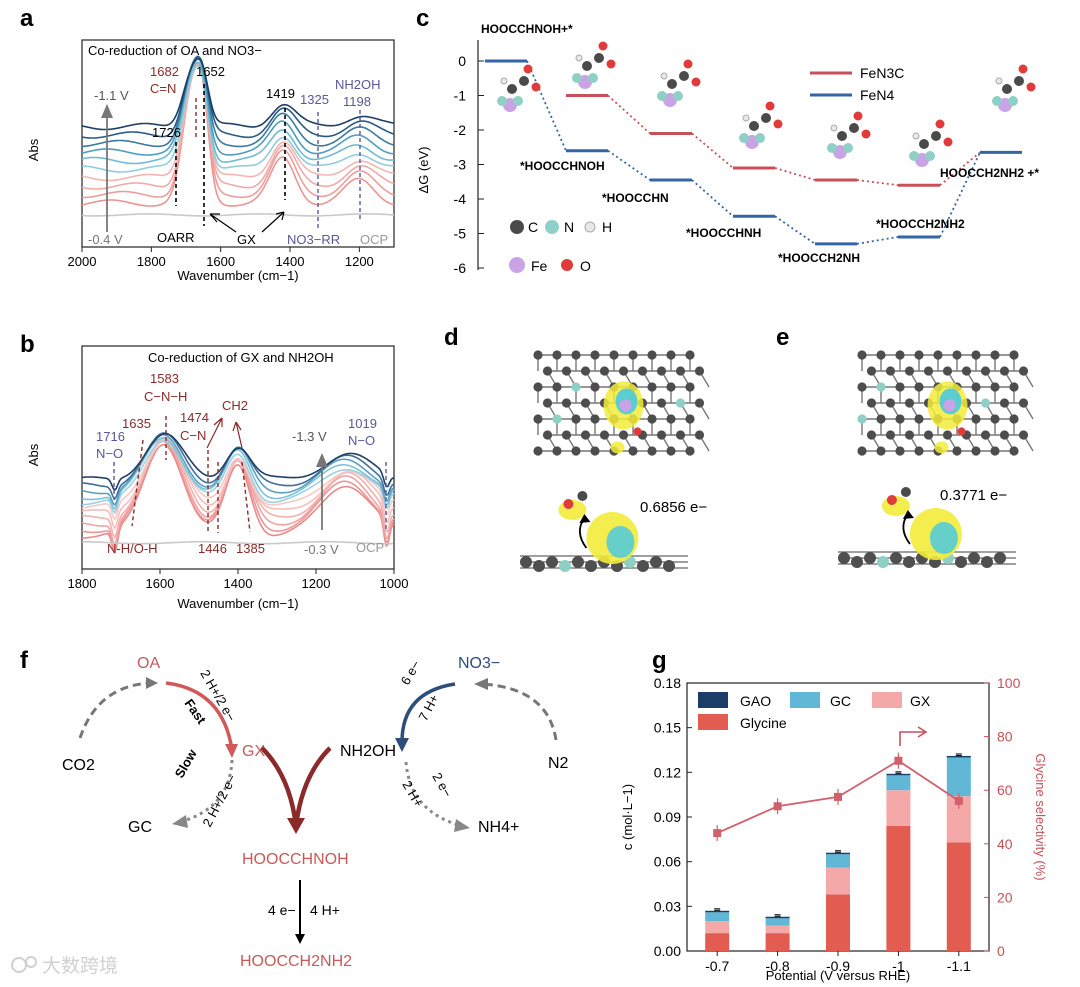 This screenshot has height=987, width=1080. What do you see at coordinates (777, 917) in the screenshot?
I see `bar-GAO--0.8` at bounding box center [777, 917].